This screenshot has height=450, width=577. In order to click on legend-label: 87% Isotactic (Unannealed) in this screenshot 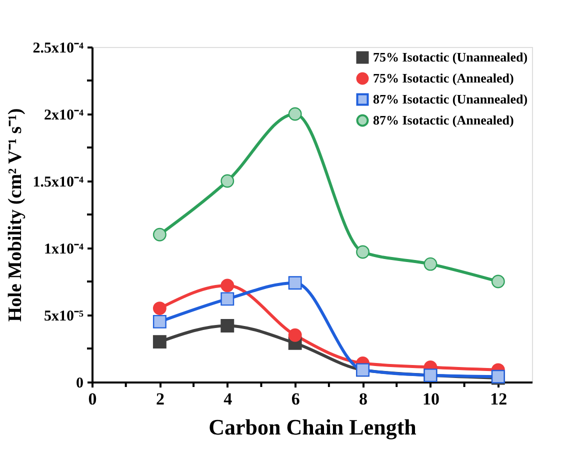, I will do `click(450, 99)`.